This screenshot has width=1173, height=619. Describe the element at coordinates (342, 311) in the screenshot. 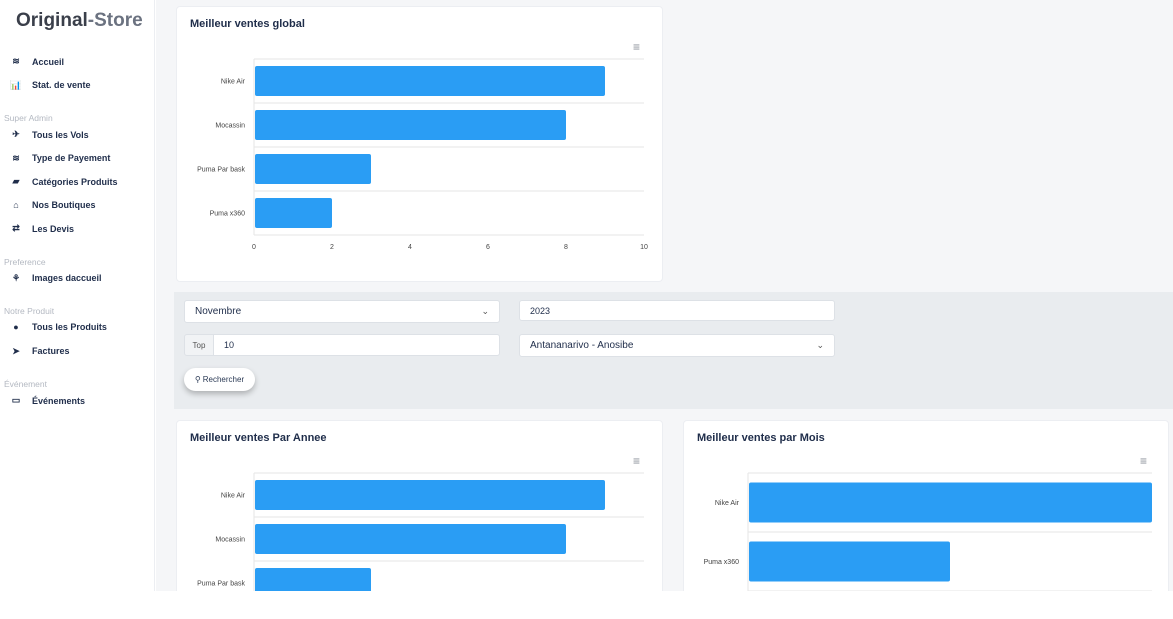

I see `month-select: Novembre ⌄` at that location.